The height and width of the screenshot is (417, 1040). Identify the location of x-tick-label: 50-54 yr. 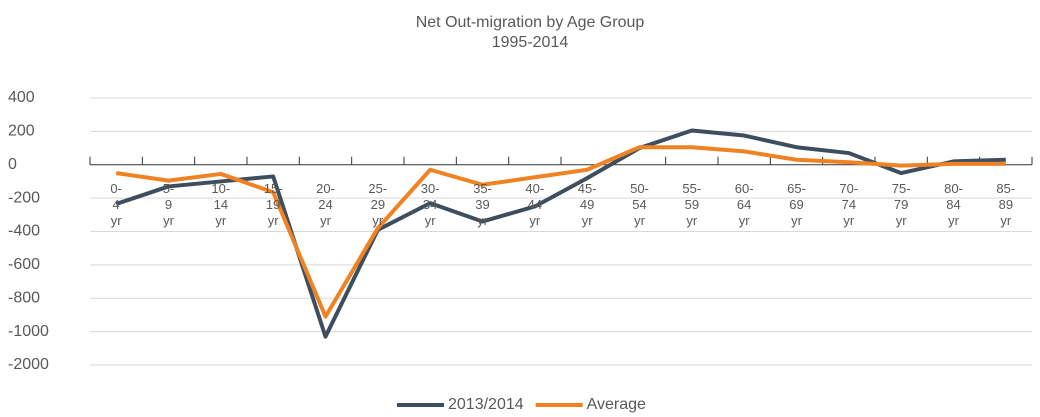
(639, 204).